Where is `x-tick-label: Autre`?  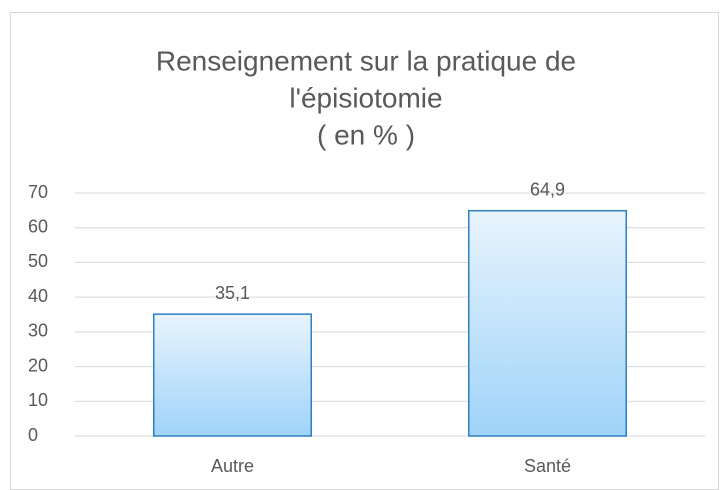 x-tick-label: Autre is located at coordinates (232, 466).